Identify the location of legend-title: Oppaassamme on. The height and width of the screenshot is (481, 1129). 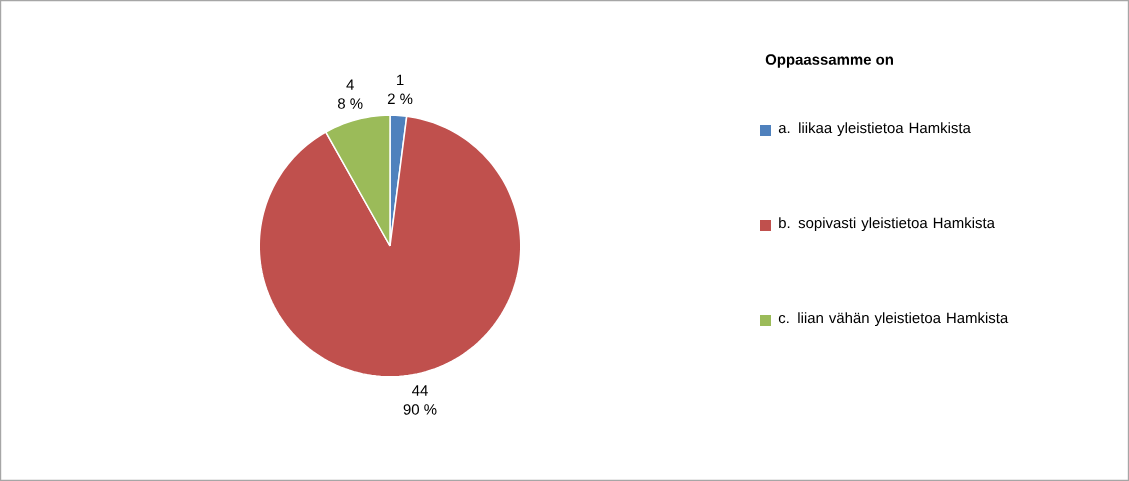
(829, 61).